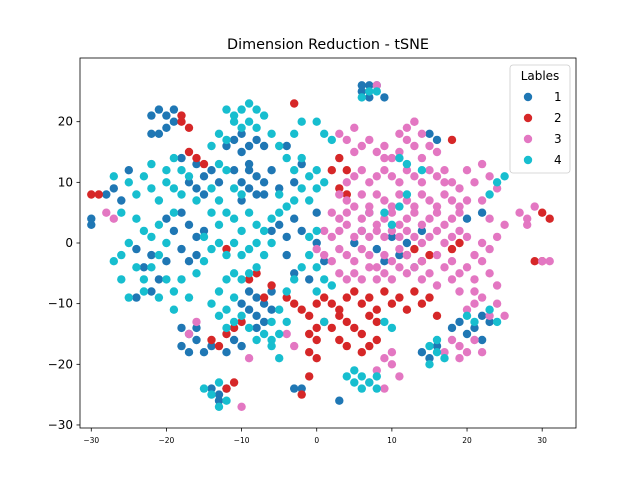 The width and height of the screenshot is (640, 480). I want to click on x-axis: −30 −20 −10 0 10 20 30, so click(315, 436).